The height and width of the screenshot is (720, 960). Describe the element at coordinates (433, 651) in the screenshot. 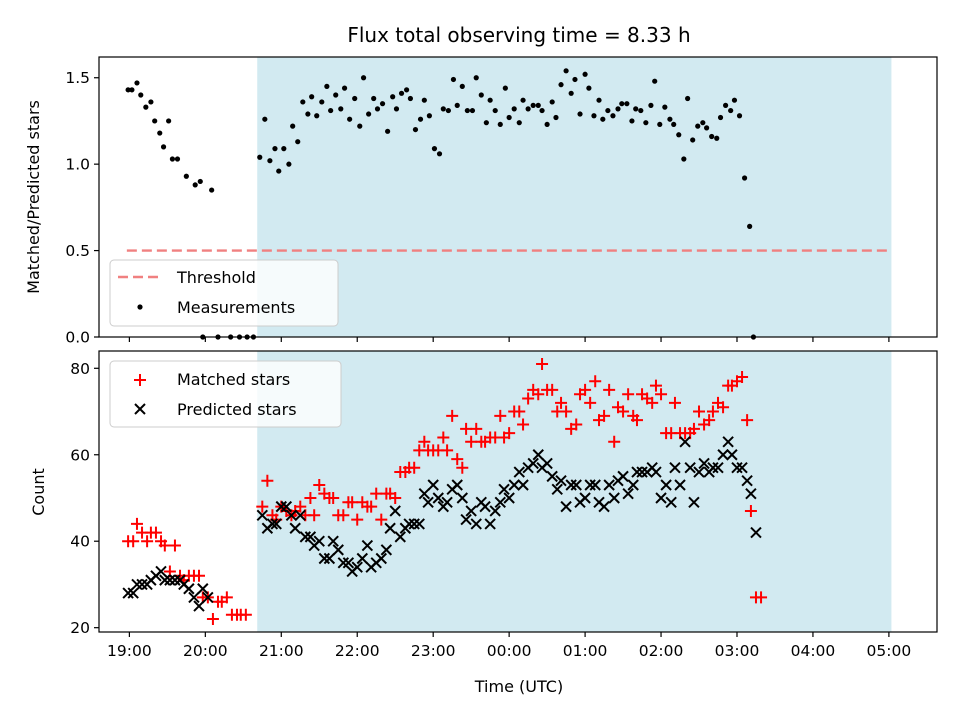

I see `x-tick-label: 23:00` at that location.